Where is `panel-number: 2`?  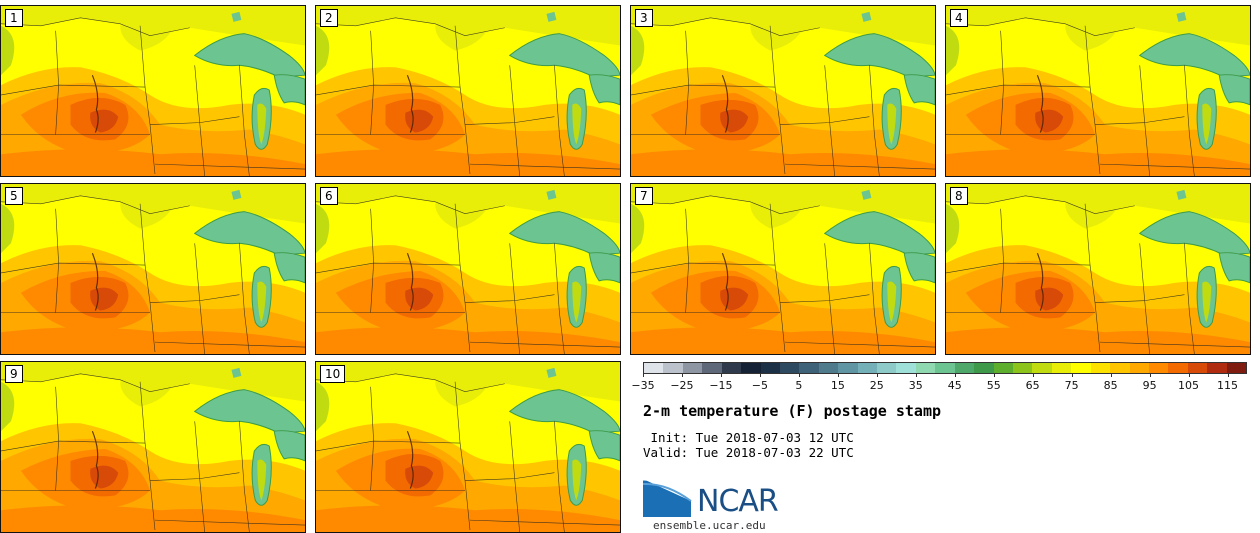
panel-number: 2 is located at coordinates (329, 18).